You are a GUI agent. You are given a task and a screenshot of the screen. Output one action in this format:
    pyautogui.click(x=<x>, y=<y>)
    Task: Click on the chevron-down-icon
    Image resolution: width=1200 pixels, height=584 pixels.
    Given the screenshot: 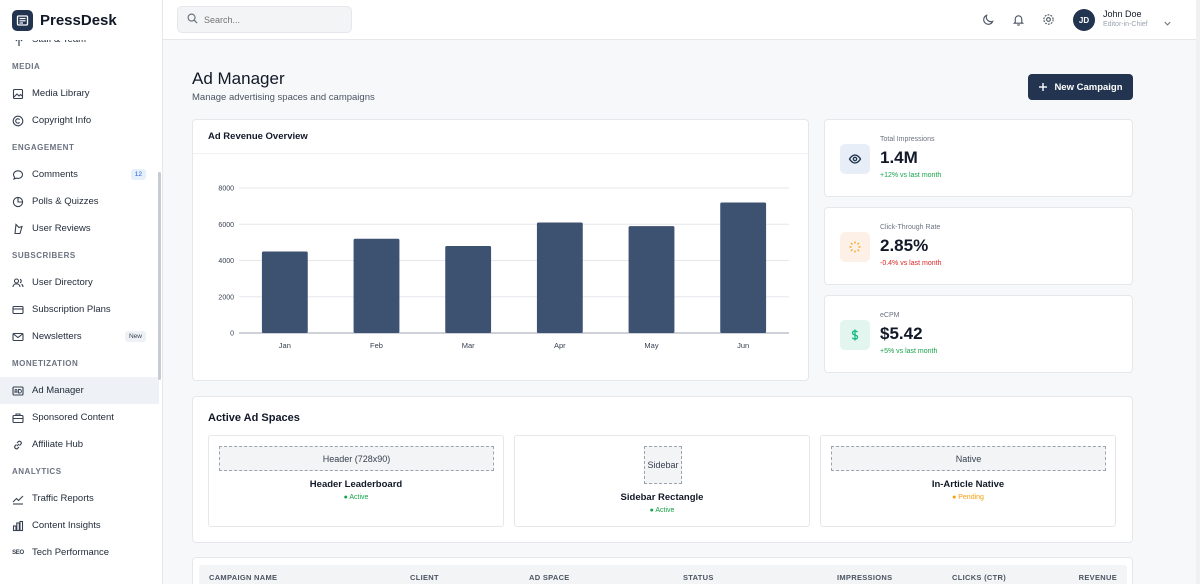 What is the action you would take?
    pyautogui.click(x=1167, y=24)
    